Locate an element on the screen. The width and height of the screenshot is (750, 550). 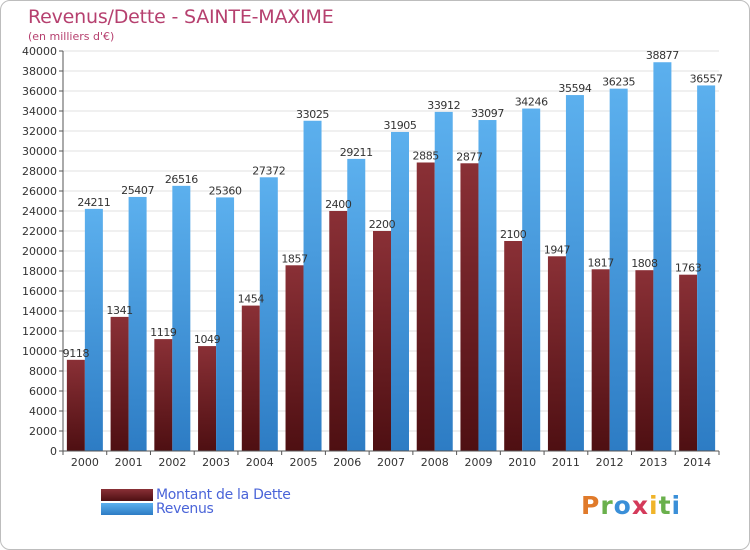
x-tick-label: 2012 is located at coordinates (610, 462).